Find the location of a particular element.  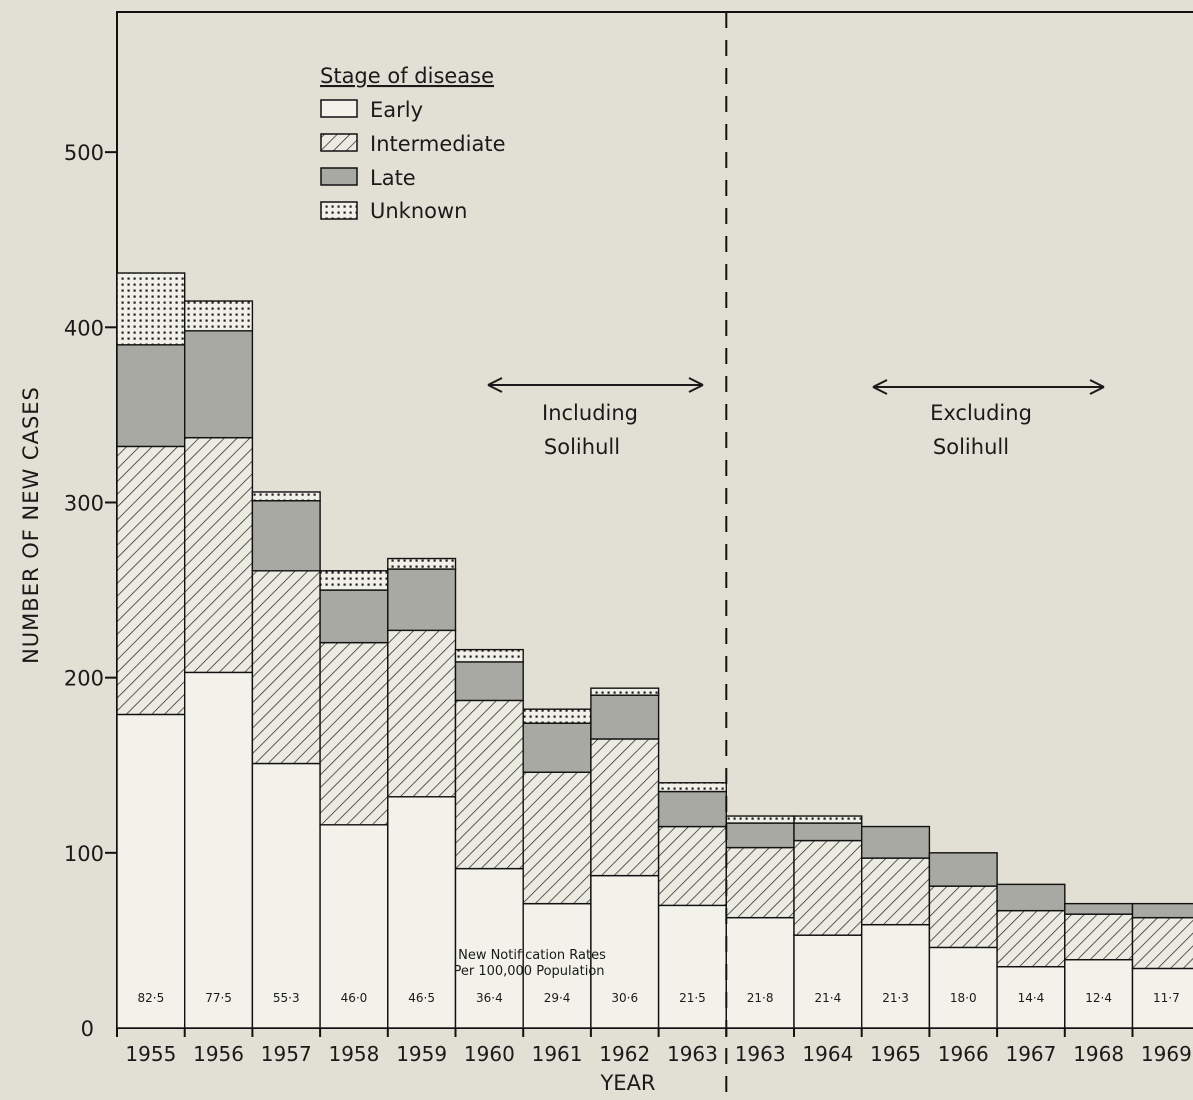

bar-unknown-1962 is located at coordinates (625, 691).